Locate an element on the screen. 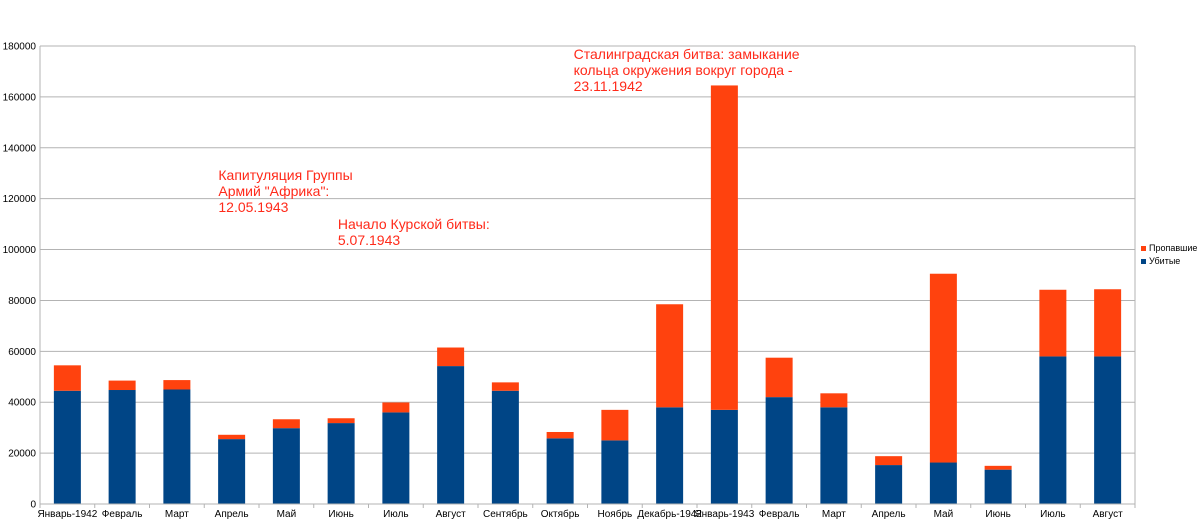 Image resolution: width=1200 pixels, height=521 pixels. y-tick-label: 60000 is located at coordinates (22, 352).